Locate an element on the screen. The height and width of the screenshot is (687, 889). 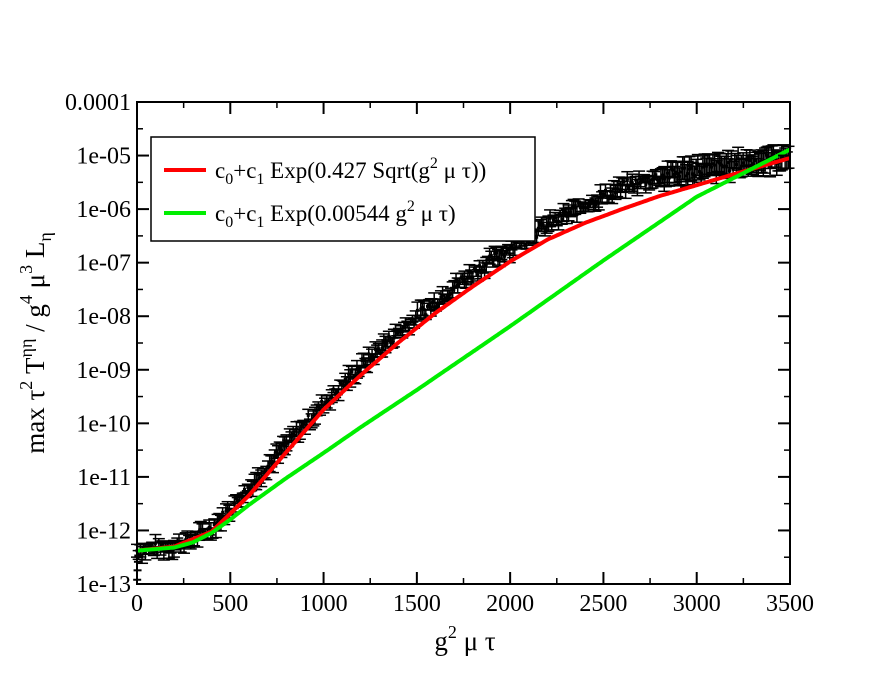
legend-item-red: c0+c1 Exp(0.427 Sqrt(g2 μ τ)) is located at coordinates (325, 171).